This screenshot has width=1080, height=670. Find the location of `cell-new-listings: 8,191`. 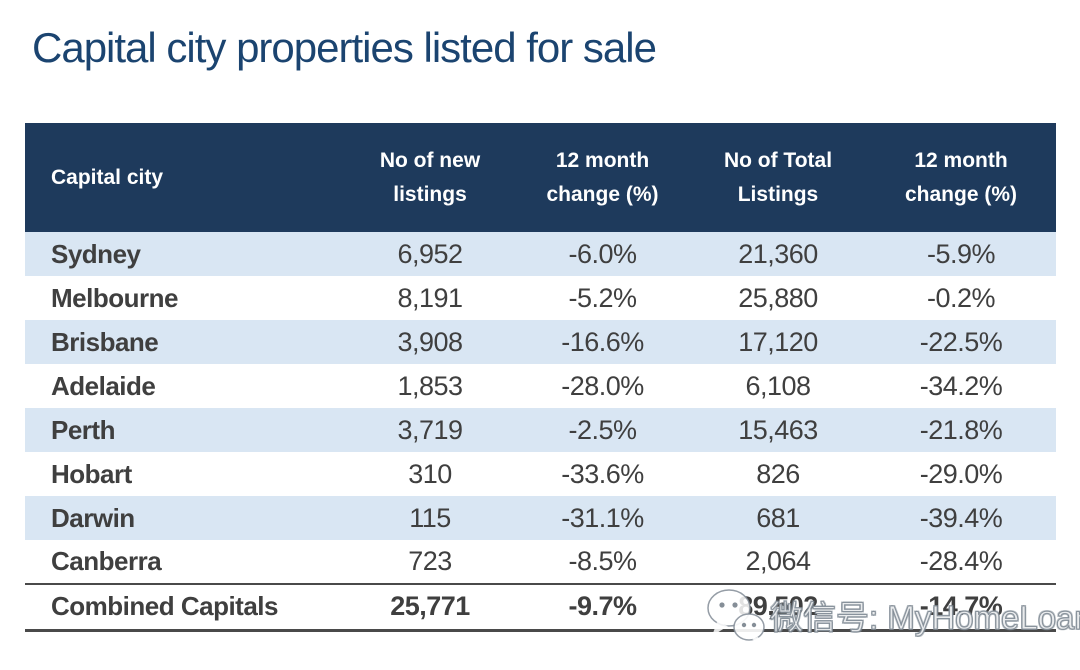

cell-new-listings: 8,191 is located at coordinates (430, 297).